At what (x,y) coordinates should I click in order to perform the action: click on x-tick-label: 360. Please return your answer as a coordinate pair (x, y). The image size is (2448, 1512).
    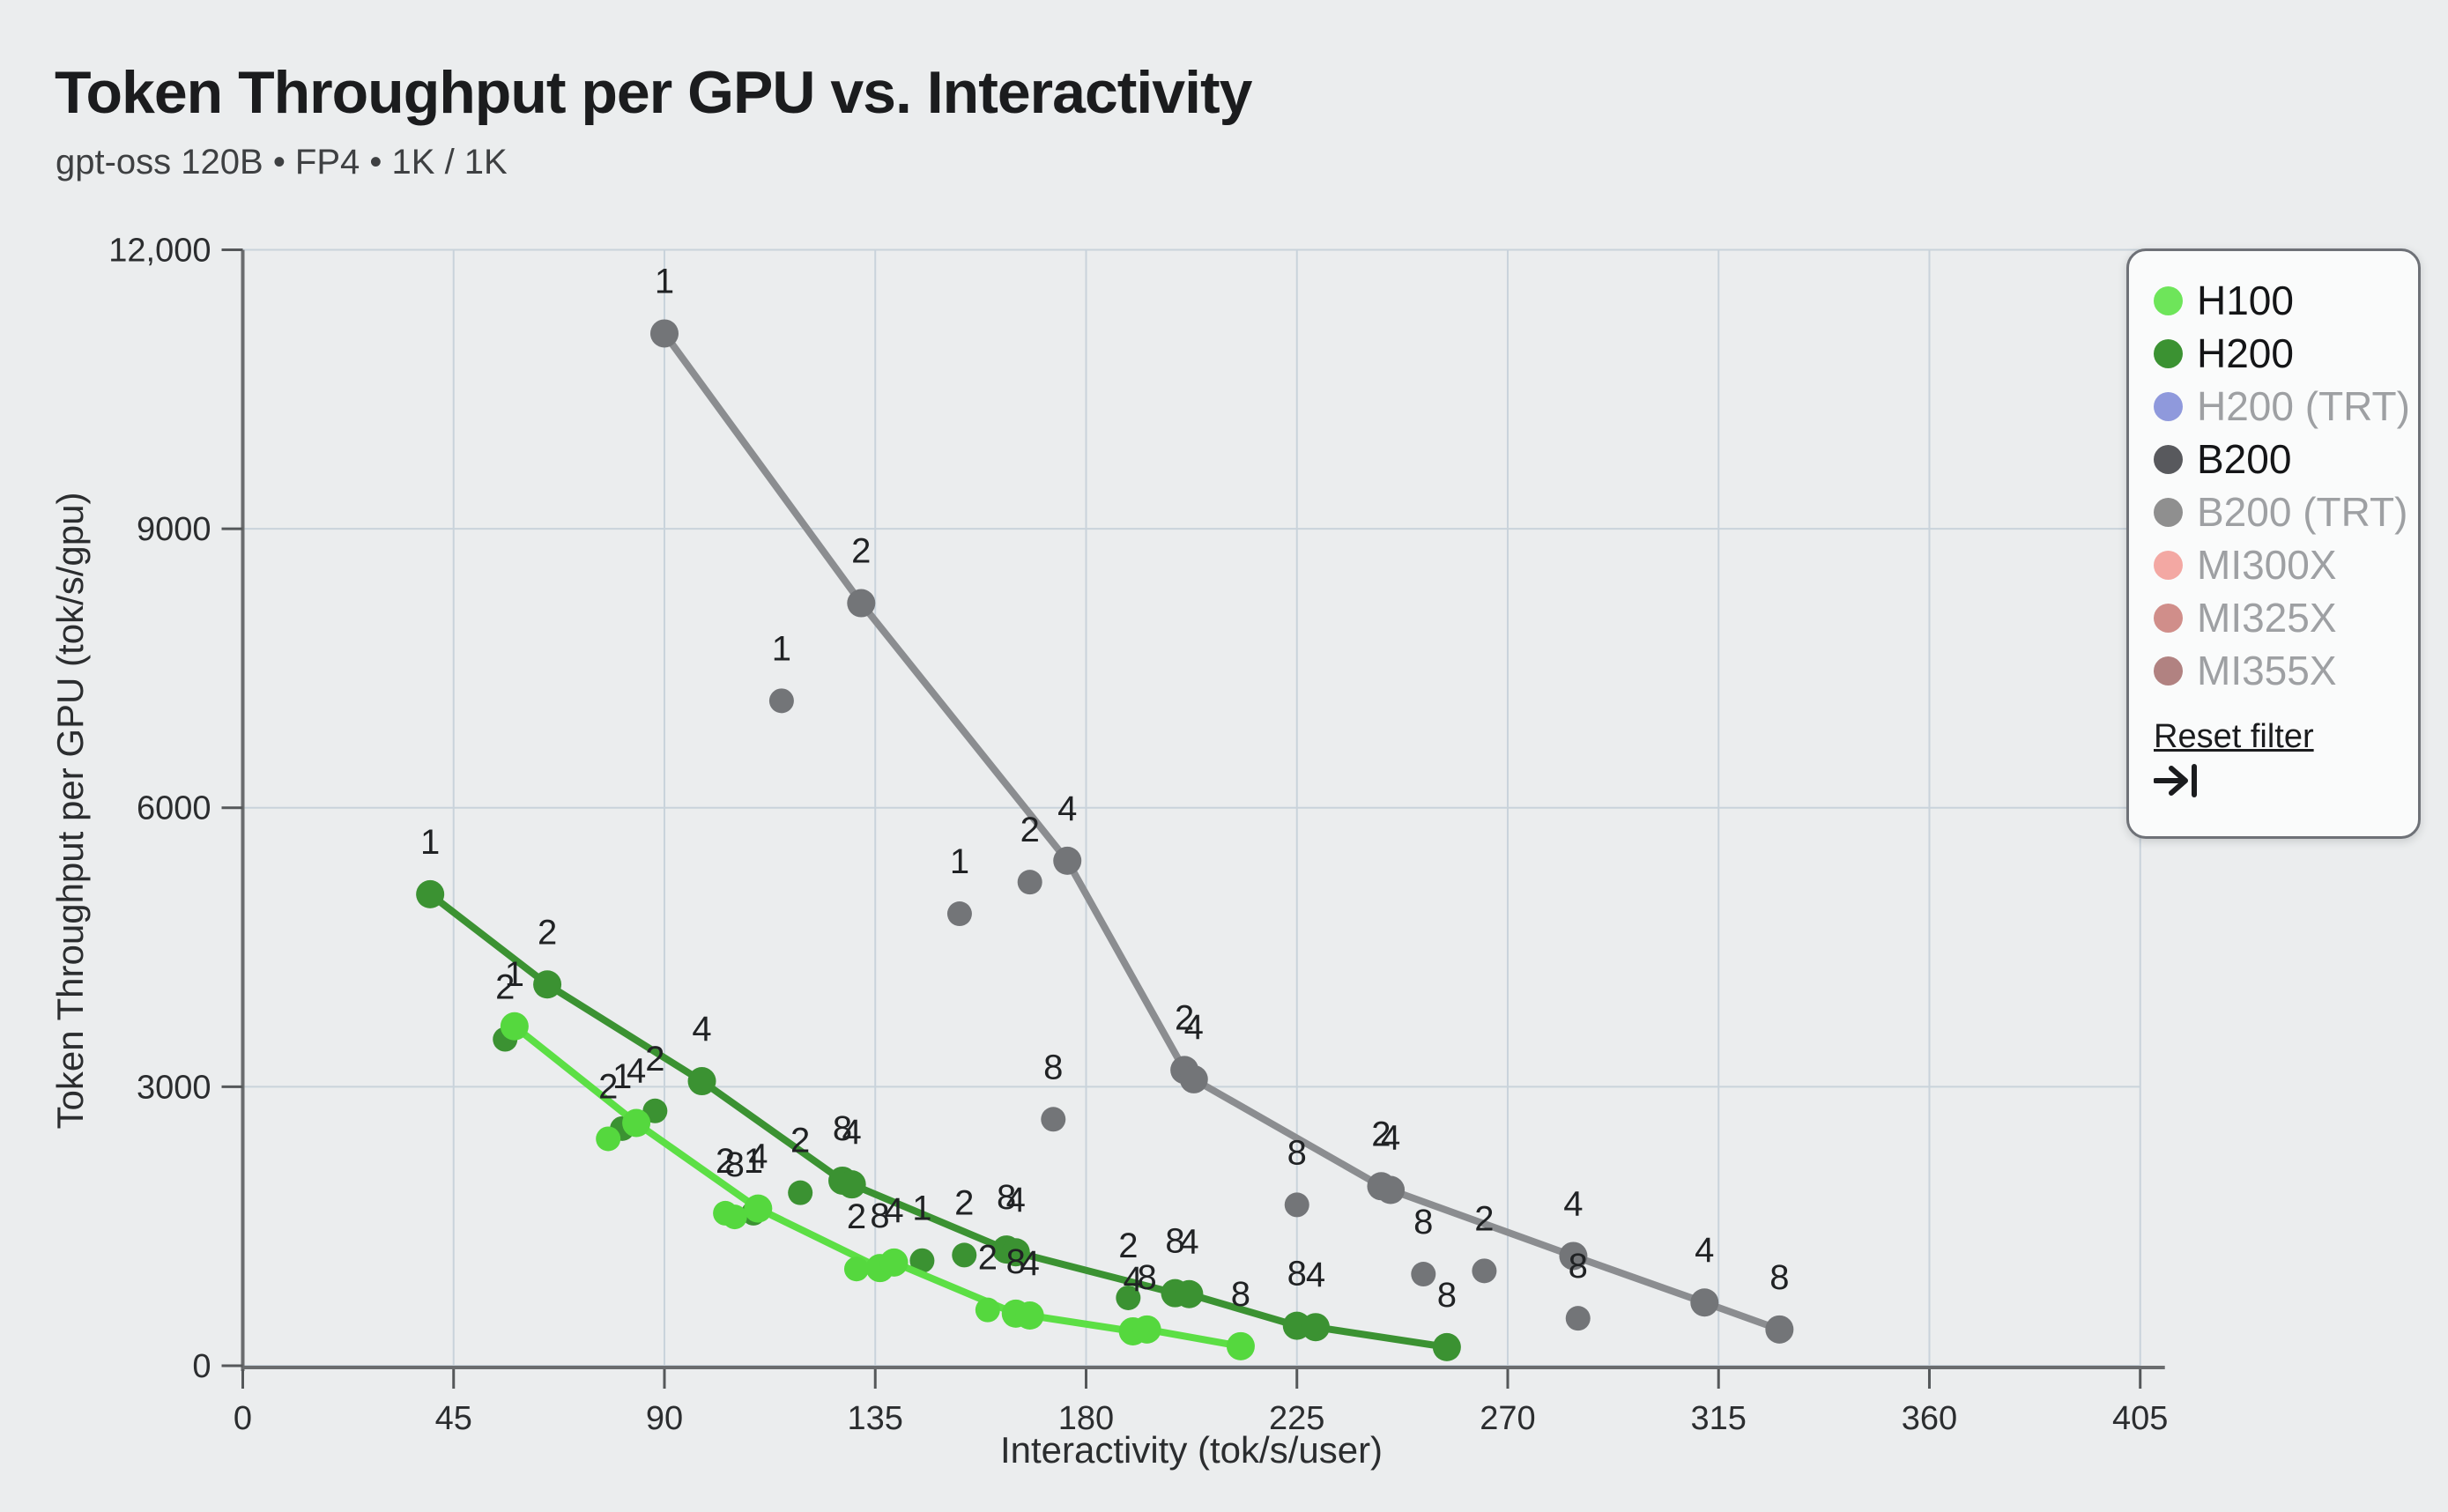
    Looking at the image, I should click on (1929, 1418).